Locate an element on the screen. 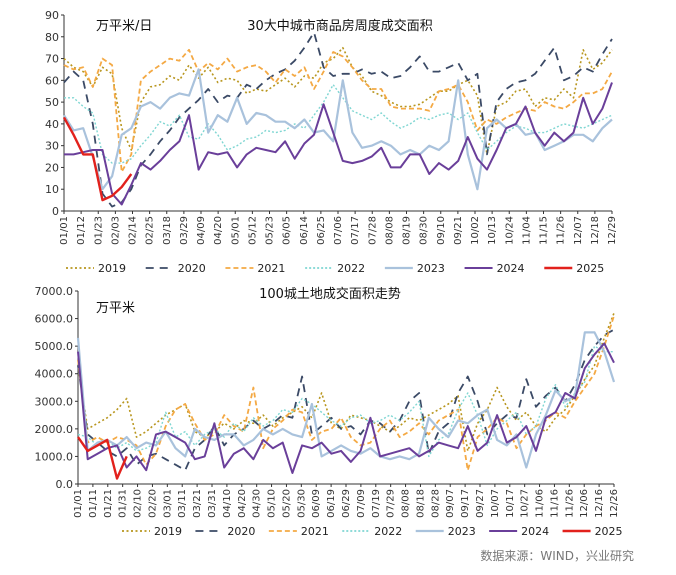 Image resolution: width=676 pixels, height=575 pixels. chart1-y-tick-label: 10 is located at coordinates (52, 189).